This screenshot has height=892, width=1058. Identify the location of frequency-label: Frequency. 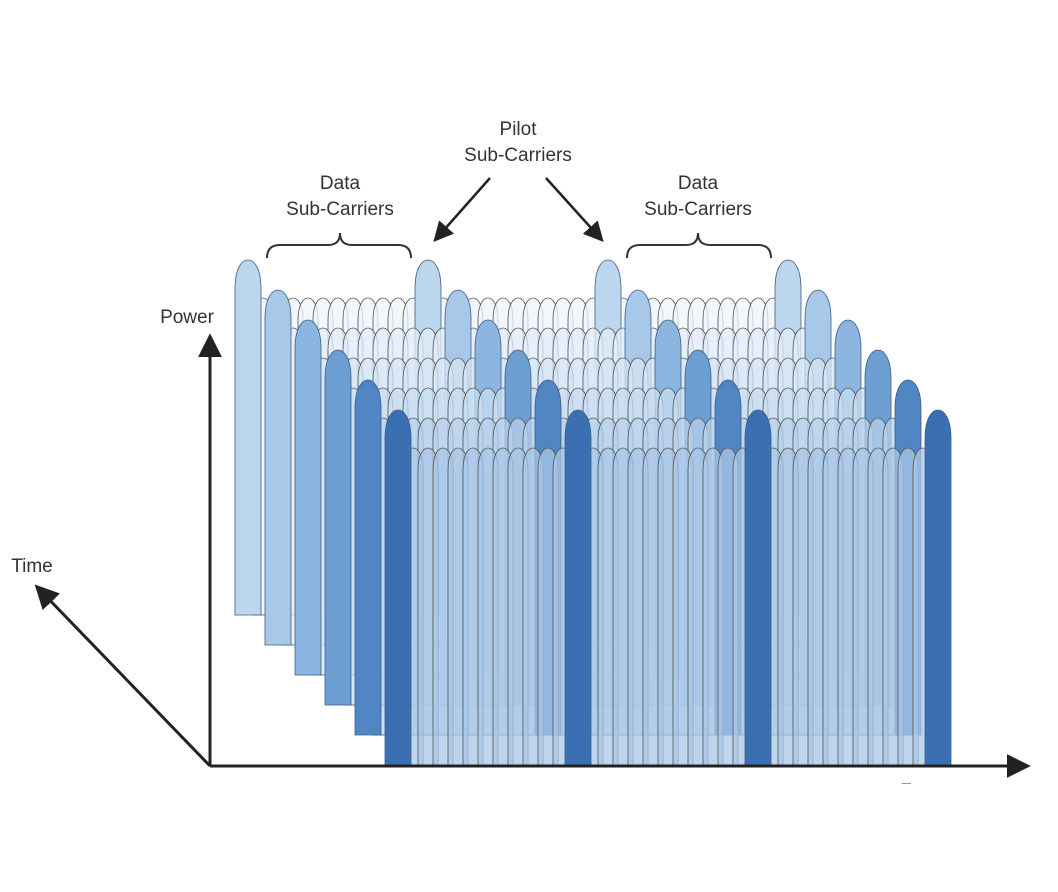
(945, 791).